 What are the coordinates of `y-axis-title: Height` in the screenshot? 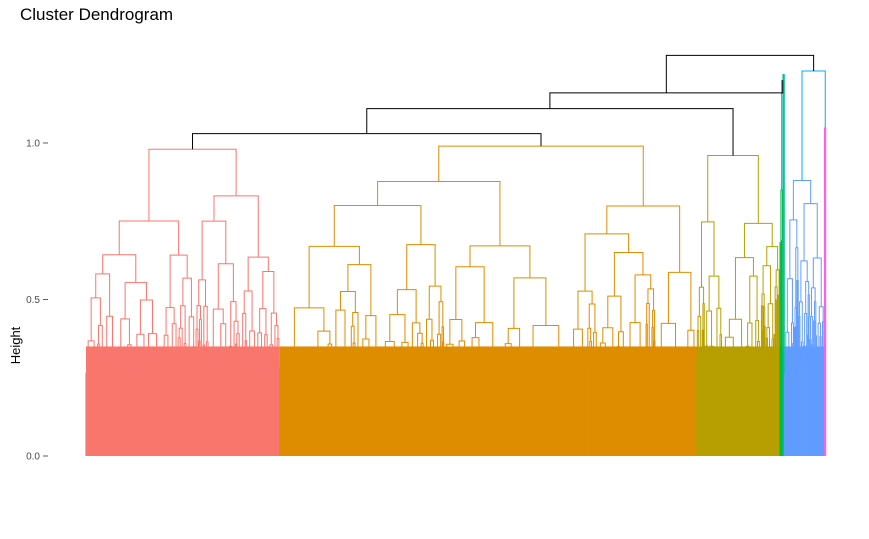 It's located at (15, 345).